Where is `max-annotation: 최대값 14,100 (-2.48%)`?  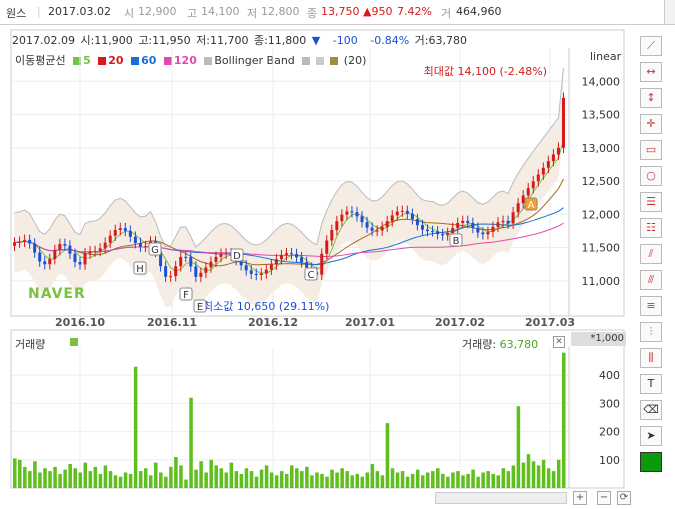 max-annotation: 최대값 14,100 (-2.48%) is located at coordinates (485, 71).